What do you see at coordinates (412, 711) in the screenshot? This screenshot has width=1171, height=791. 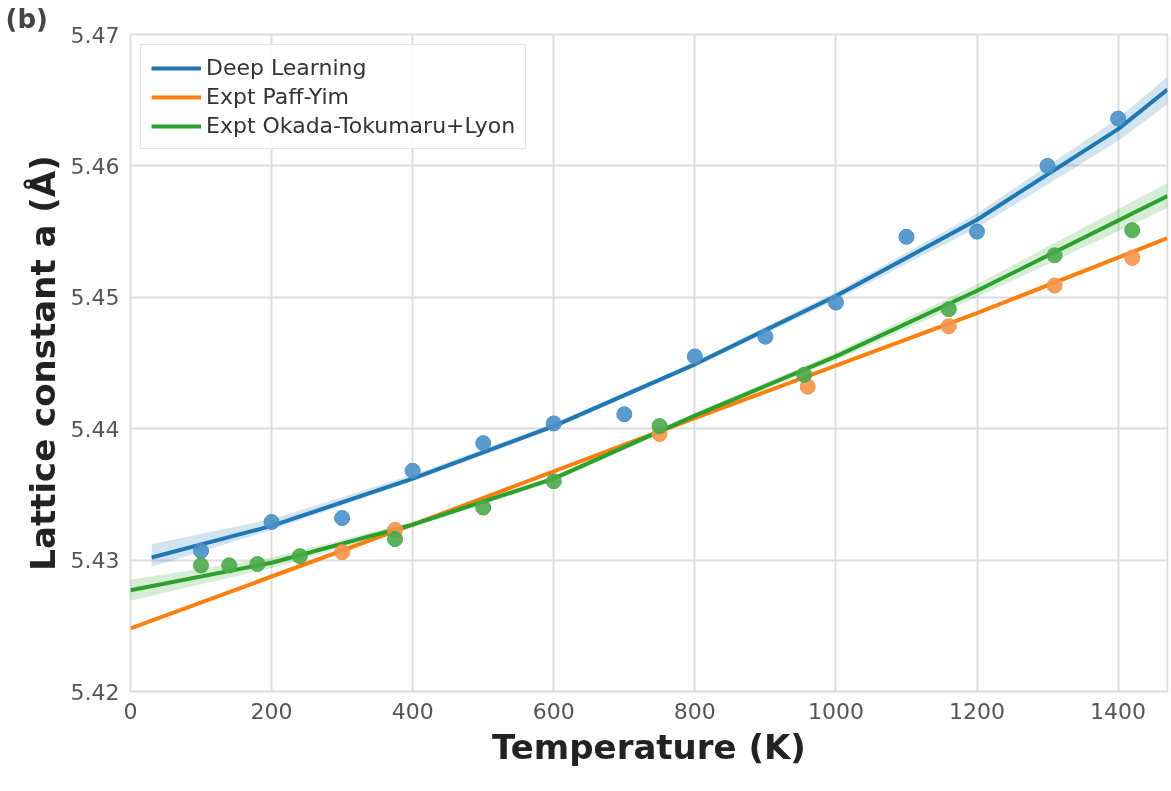 I see `x-tick-label: 400` at bounding box center [412, 711].